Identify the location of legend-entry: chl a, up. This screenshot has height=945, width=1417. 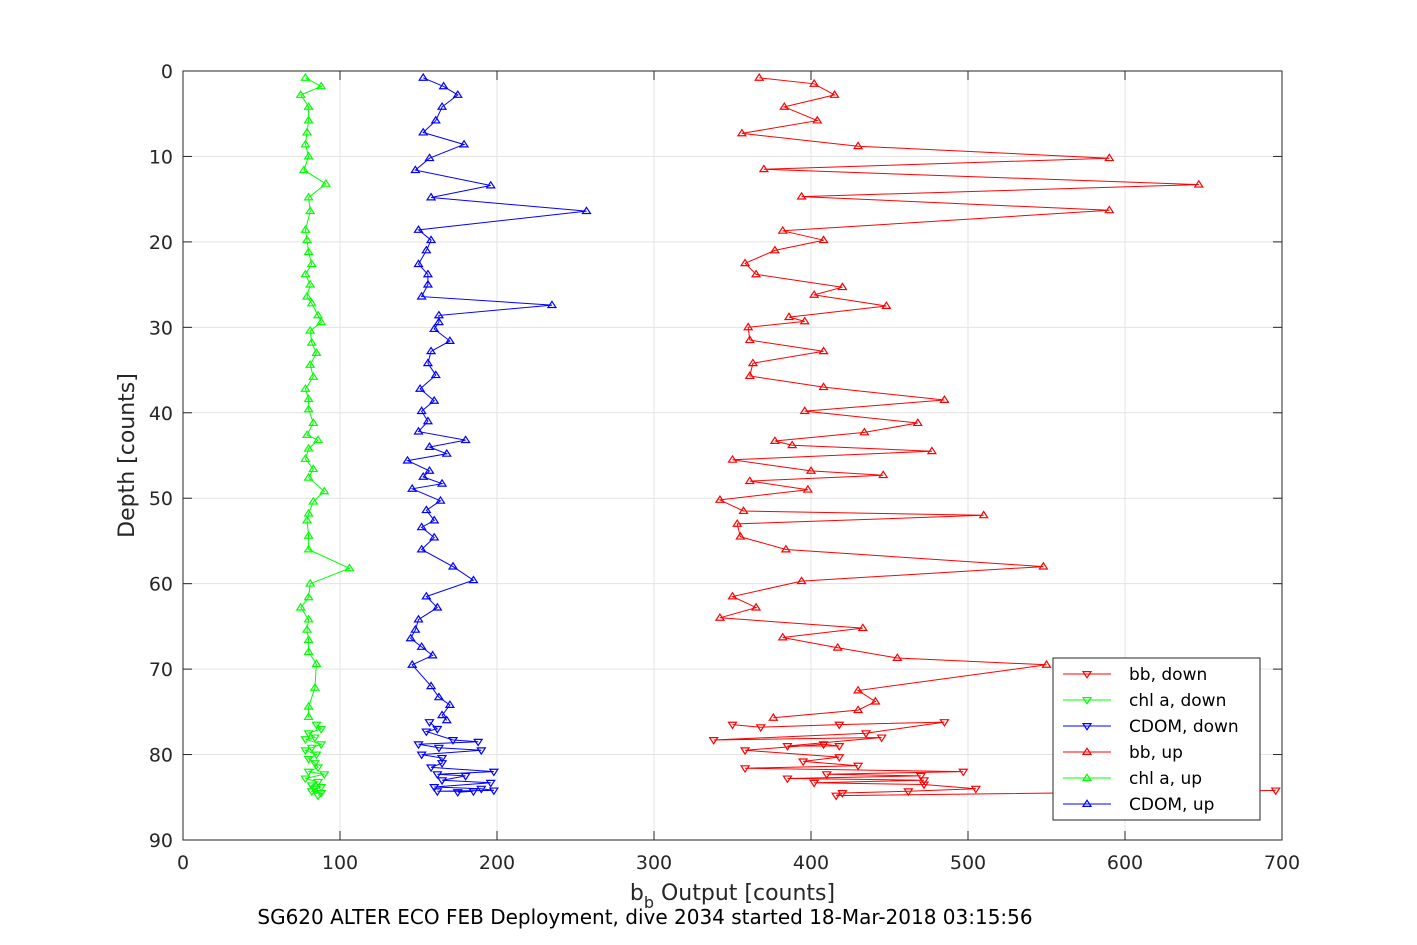
(1165, 779).